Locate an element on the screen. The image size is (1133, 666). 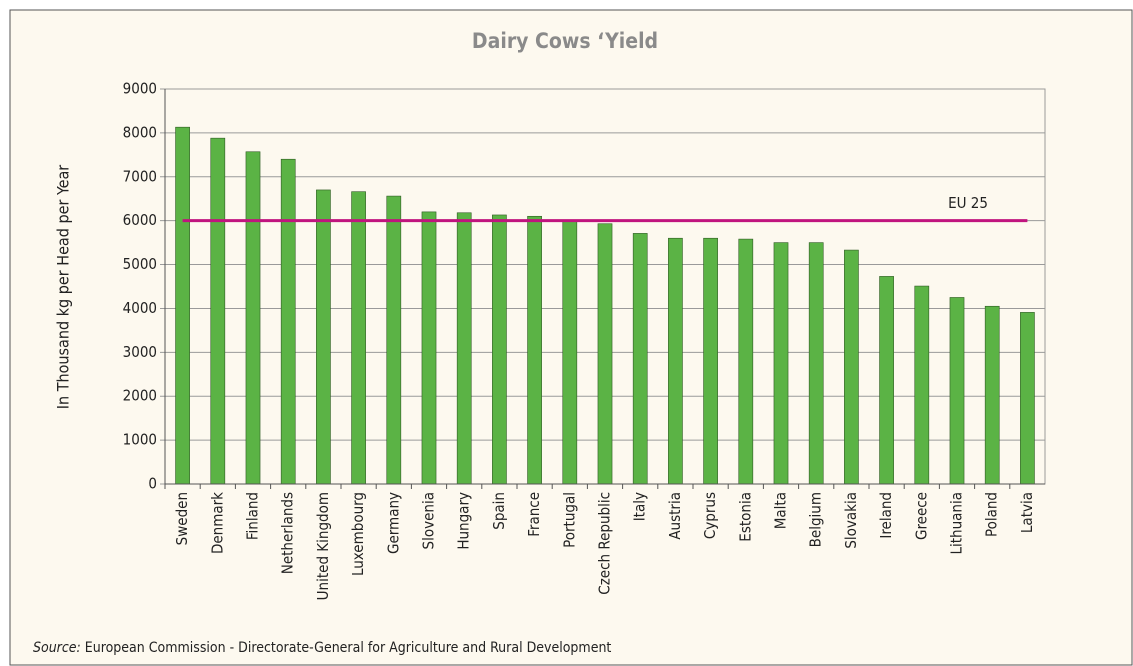
y-tick-label: 8000 is located at coordinates (140, 132).